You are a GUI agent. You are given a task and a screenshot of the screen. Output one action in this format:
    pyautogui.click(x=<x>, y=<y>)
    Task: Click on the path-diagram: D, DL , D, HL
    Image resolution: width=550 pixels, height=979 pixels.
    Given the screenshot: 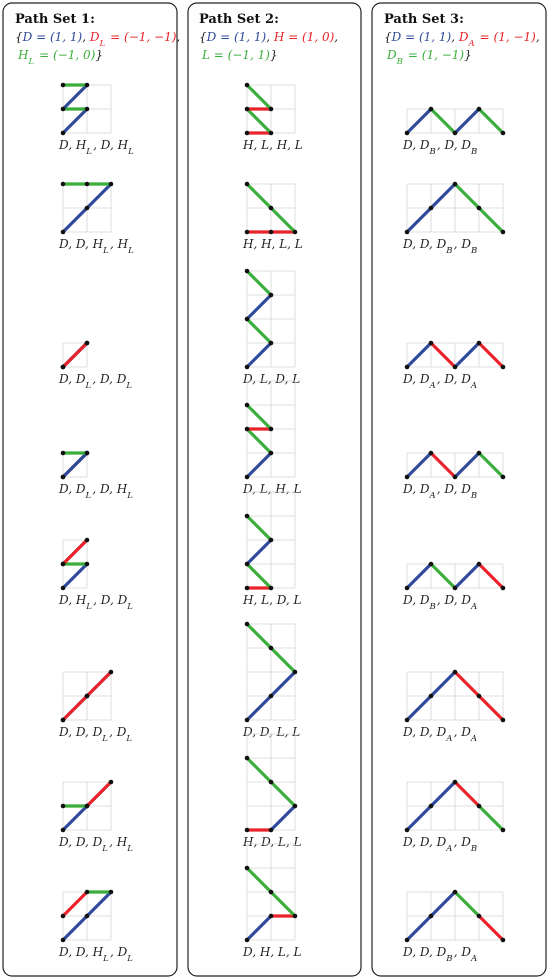 What is the action you would take?
    pyautogui.click(x=95, y=475)
    